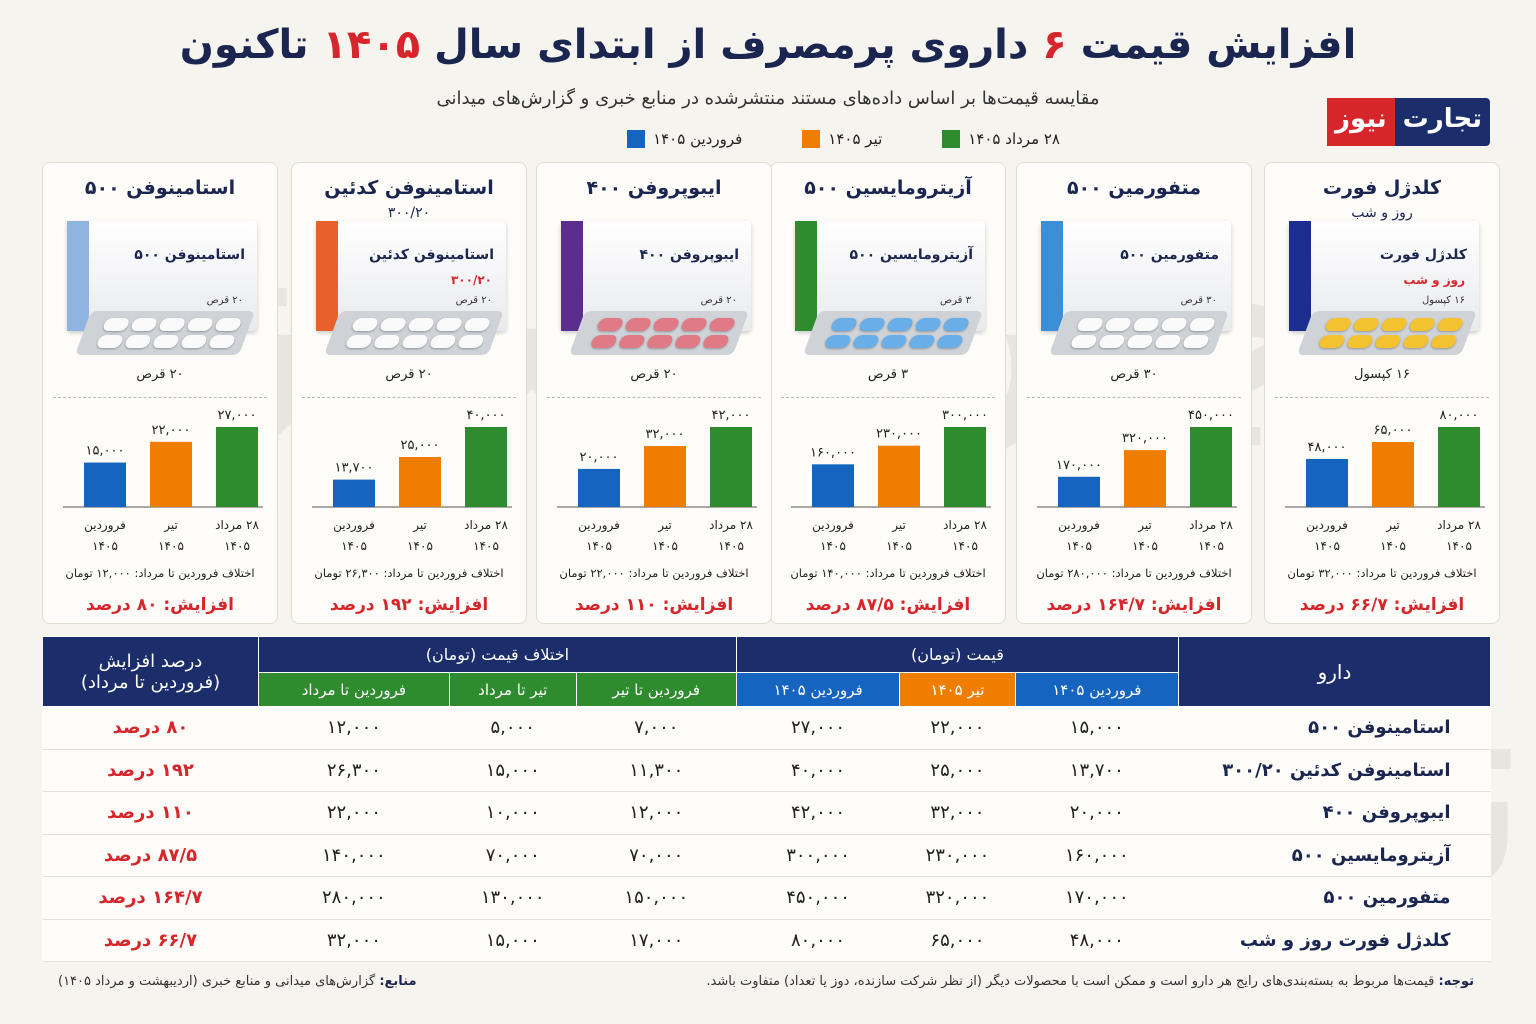 The image size is (1536, 1024). Describe the element at coordinates (471, 280) in the screenshot. I see `box-dose: ۳۰۰/۲۰` at that location.